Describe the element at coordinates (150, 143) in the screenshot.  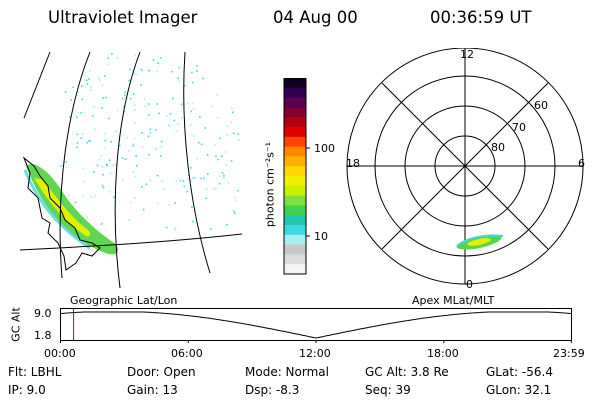
I see `aurora-speckle-field` at that location.